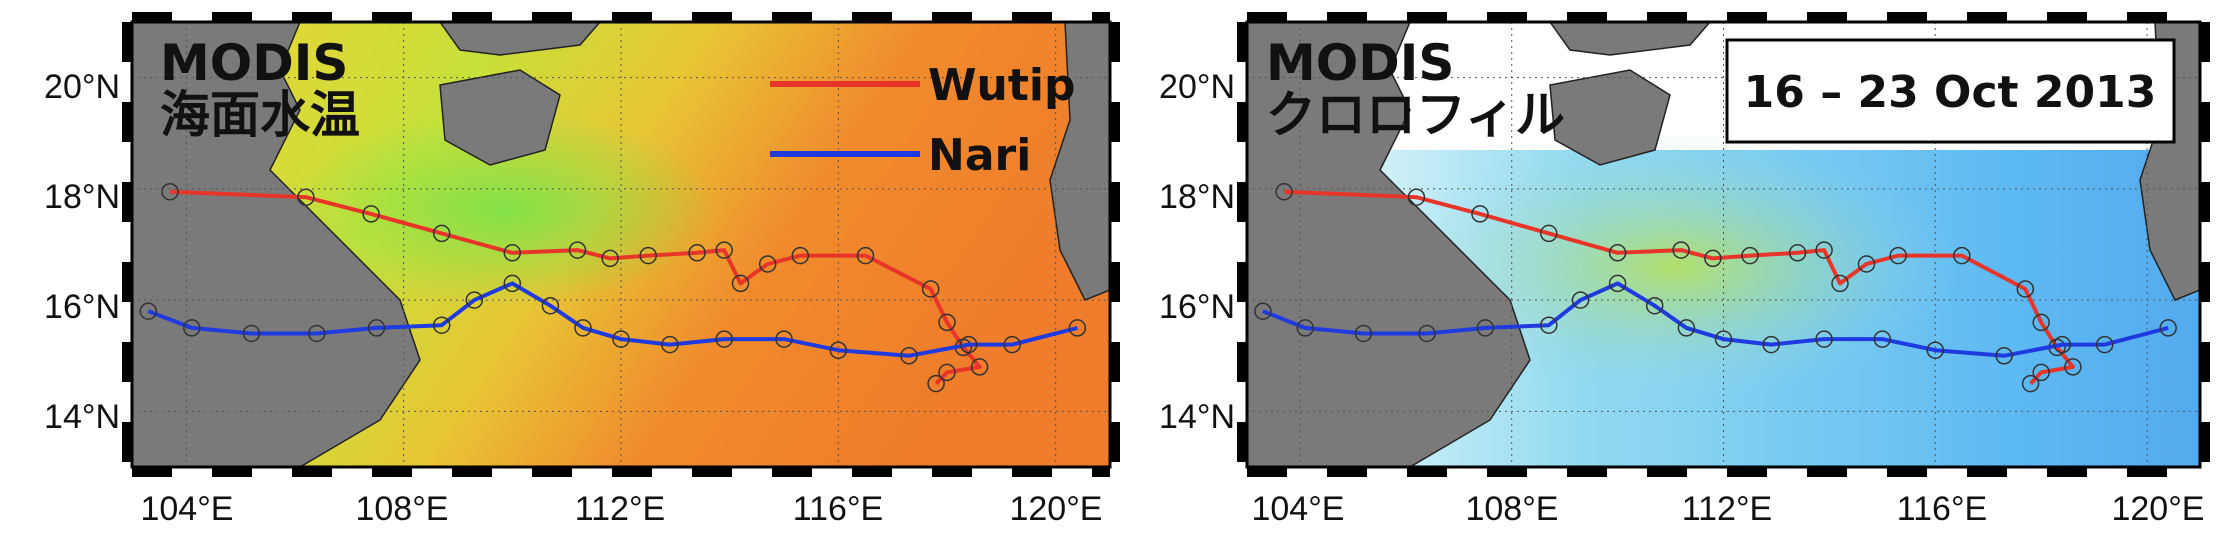  What do you see at coordinates (82, 307) in the screenshot?
I see `y-tick-label: 16°N` at bounding box center [82, 307].